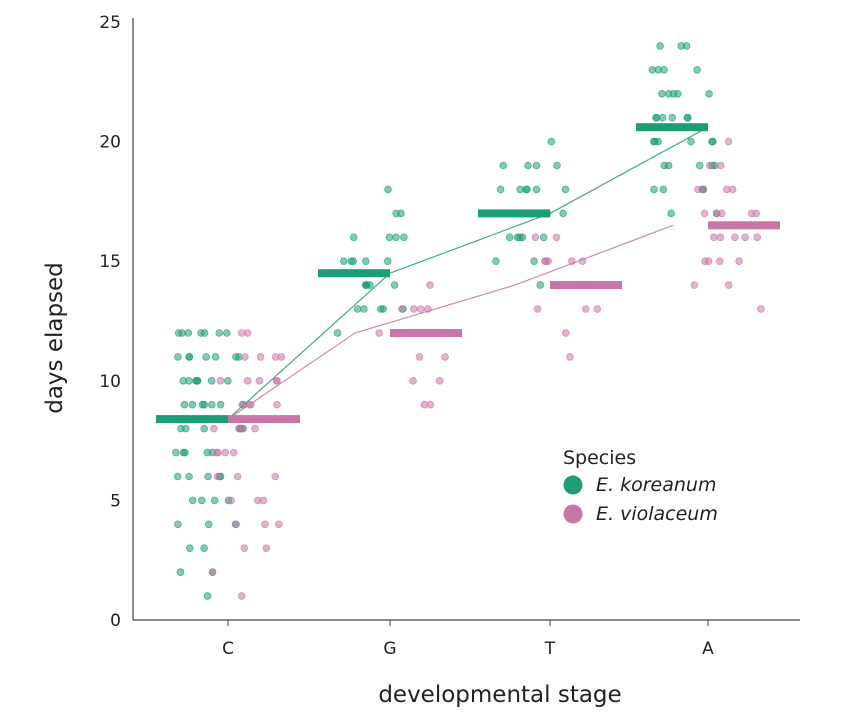 The image size is (859, 717). I want to click on legend-label-violaceum: E. violaceum, so click(657, 514).